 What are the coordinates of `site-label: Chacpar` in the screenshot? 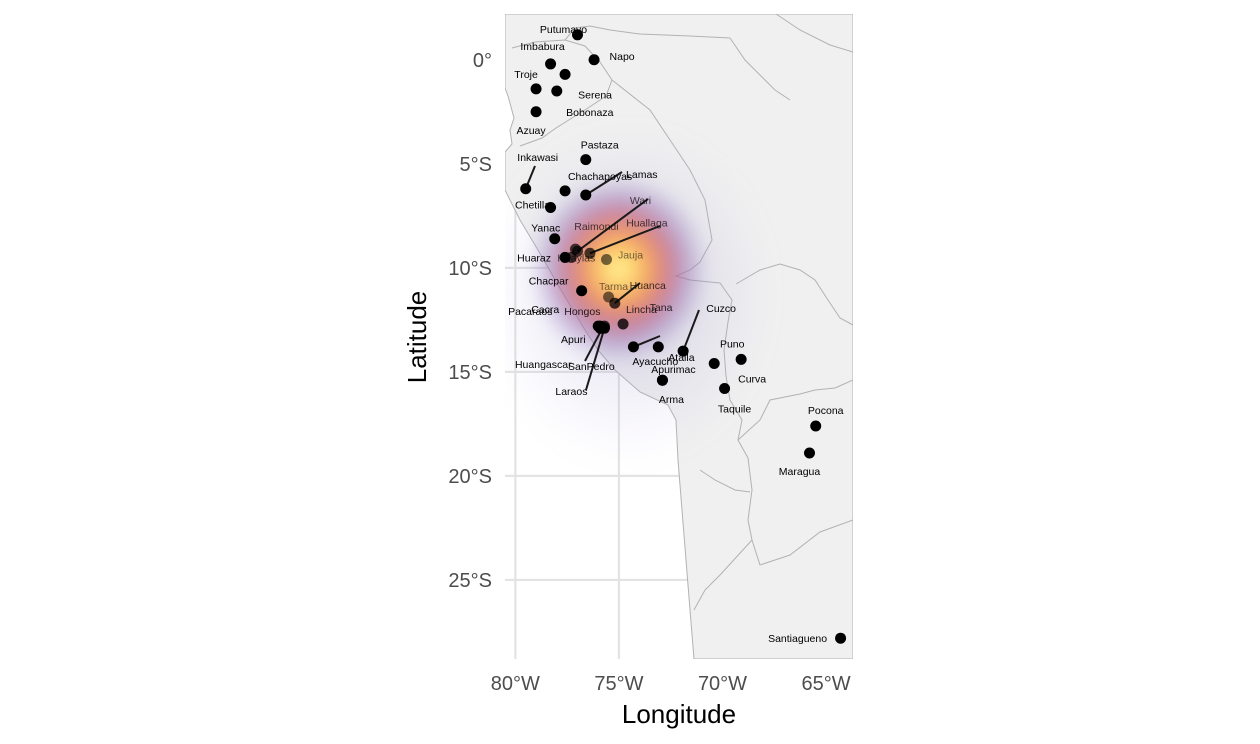 It's located at (549, 282).